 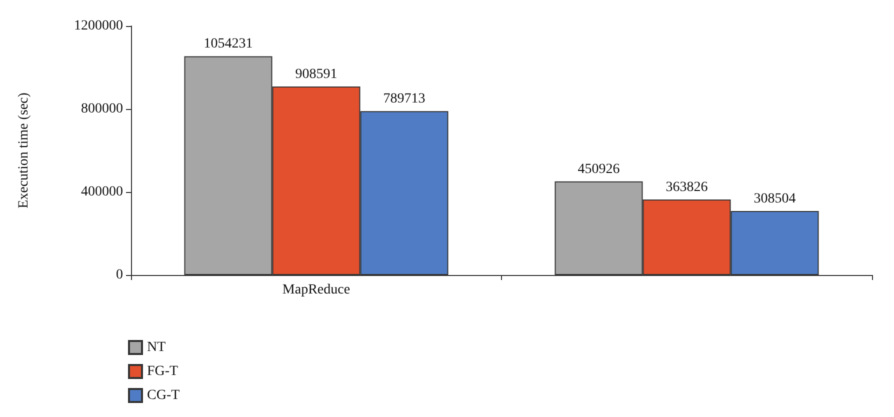 What do you see at coordinates (102, 109) in the screenshot?
I see `y-tick-label: 800000` at bounding box center [102, 109].